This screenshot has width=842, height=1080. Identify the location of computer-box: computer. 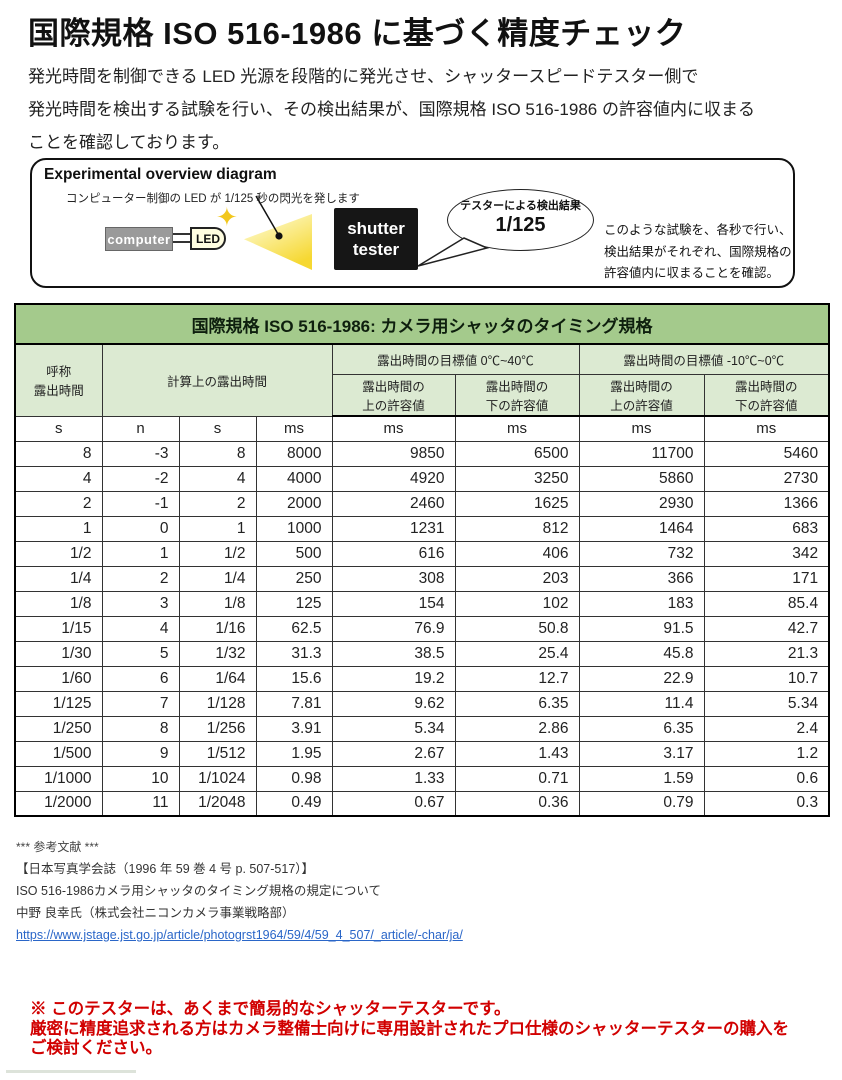
(139, 239).